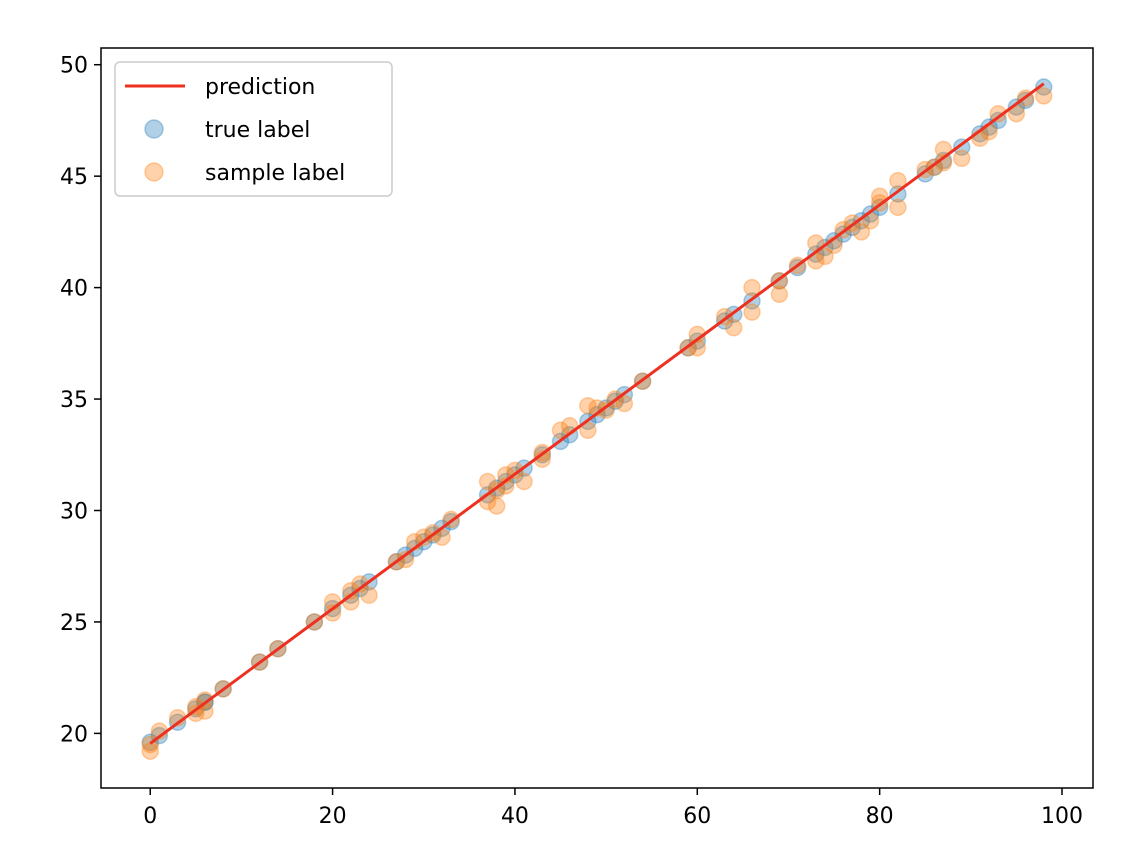 The height and width of the screenshot is (854, 1142). What do you see at coordinates (880, 816) in the screenshot?
I see `x-tick-label: 80` at bounding box center [880, 816].